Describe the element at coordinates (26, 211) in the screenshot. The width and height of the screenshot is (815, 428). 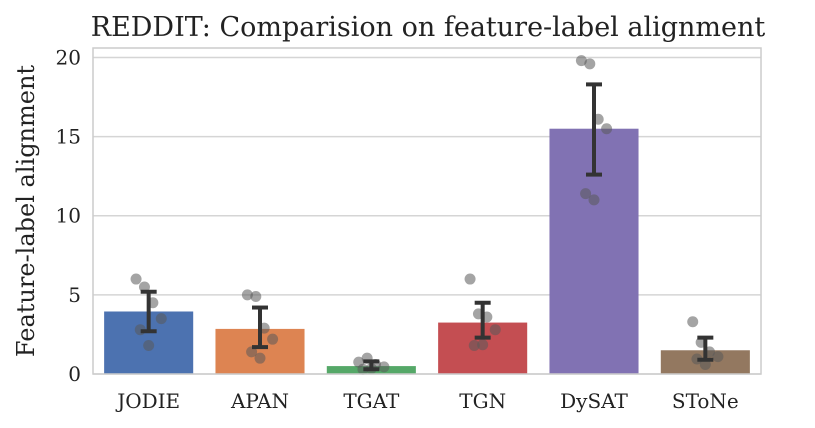
I see `y-axis-label: Feature-label alignment` at that location.